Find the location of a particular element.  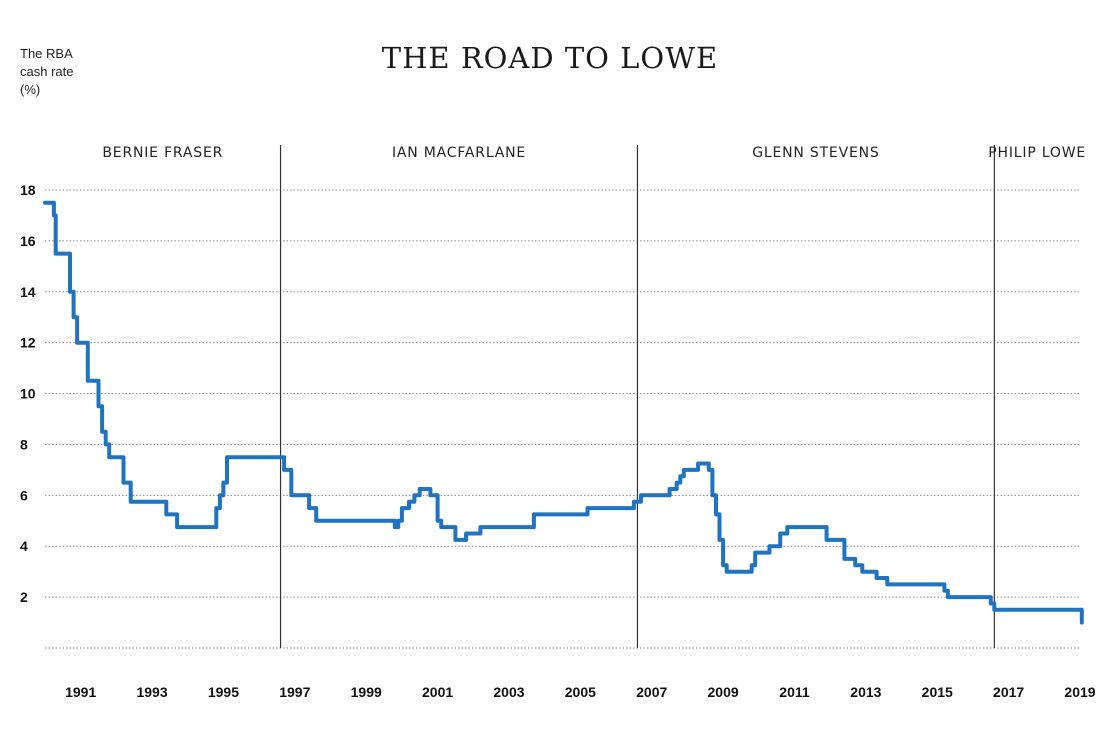

x-tick-label: 1997 is located at coordinates (294, 692).